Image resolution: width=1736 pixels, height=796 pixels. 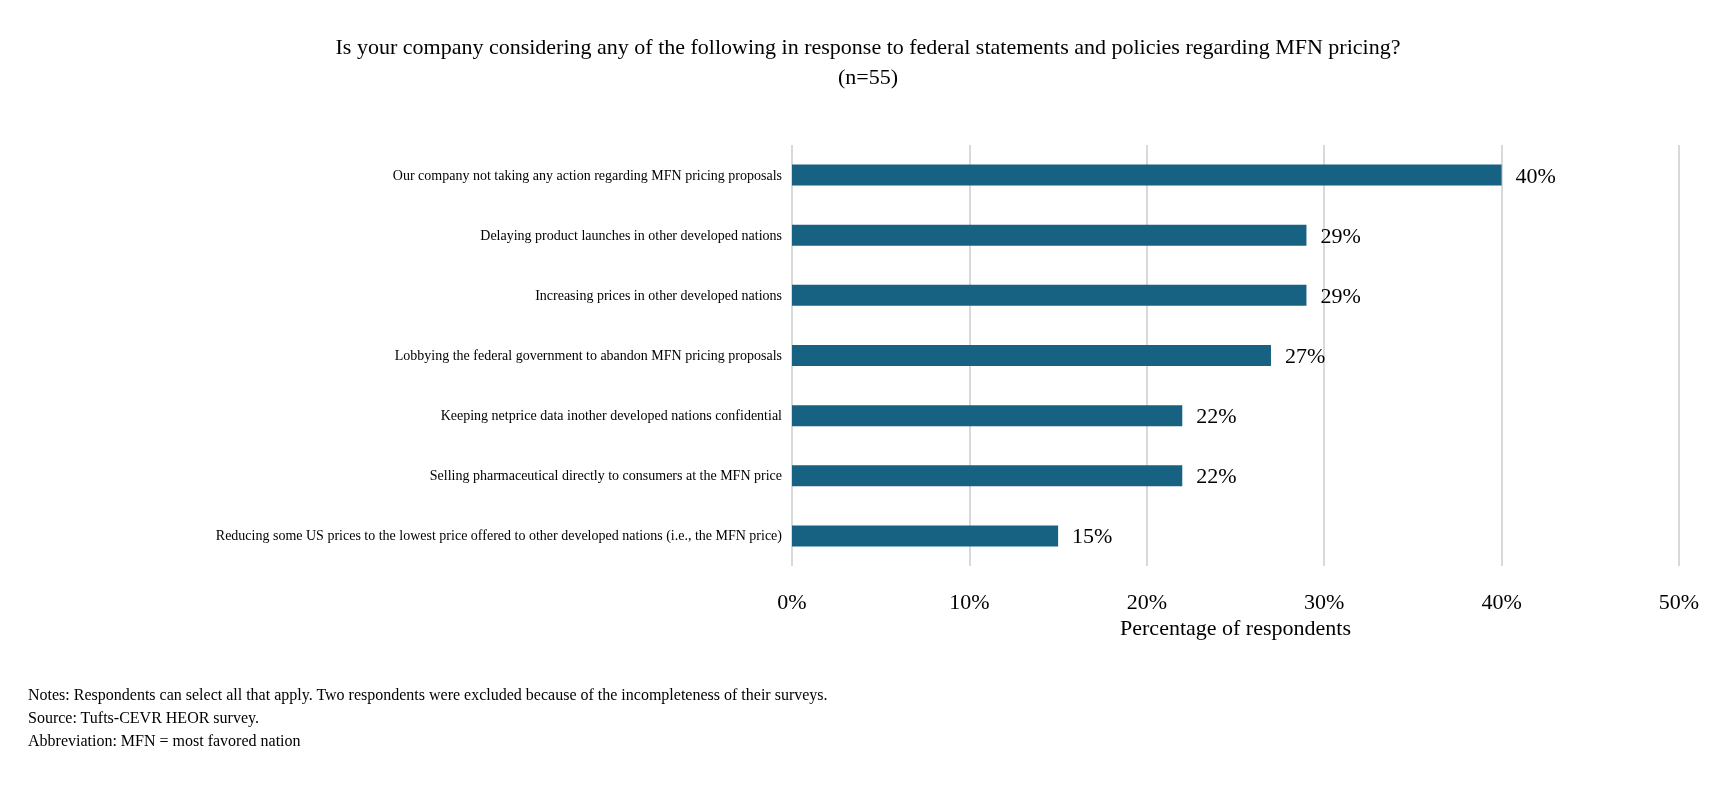 What do you see at coordinates (611, 416) in the screenshot?
I see `y-tick-label: Keeping netprice data inother developed nations confidential` at bounding box center [611, 416].